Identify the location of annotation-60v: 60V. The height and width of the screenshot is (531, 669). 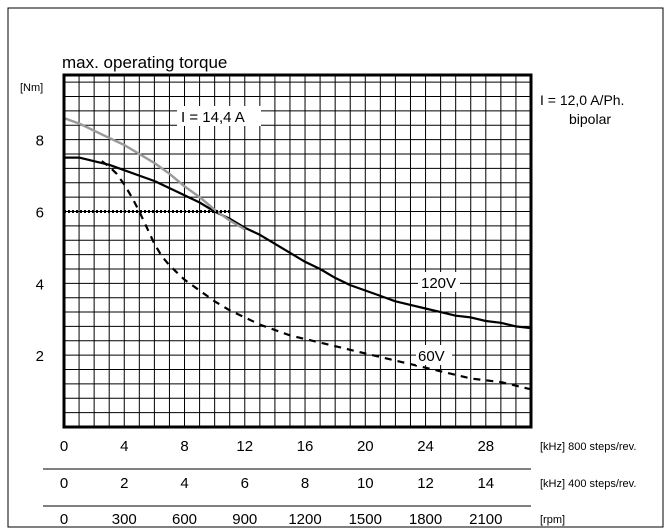
(431, 356).